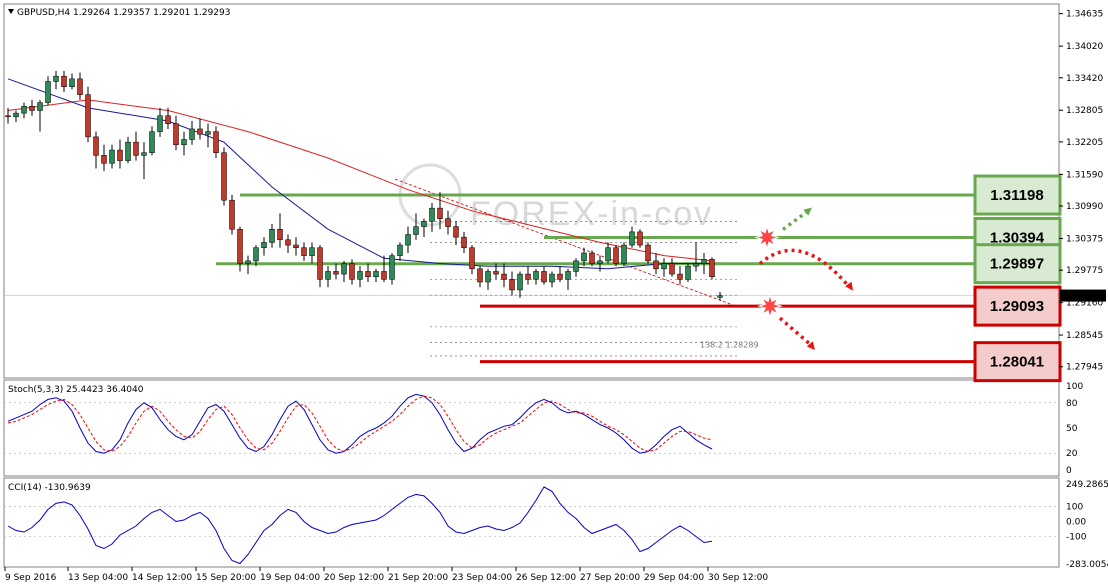 The width and height of the screenshot is (1108, 588). I want to click on bearish-arrow-bottom, so click(796, 333).